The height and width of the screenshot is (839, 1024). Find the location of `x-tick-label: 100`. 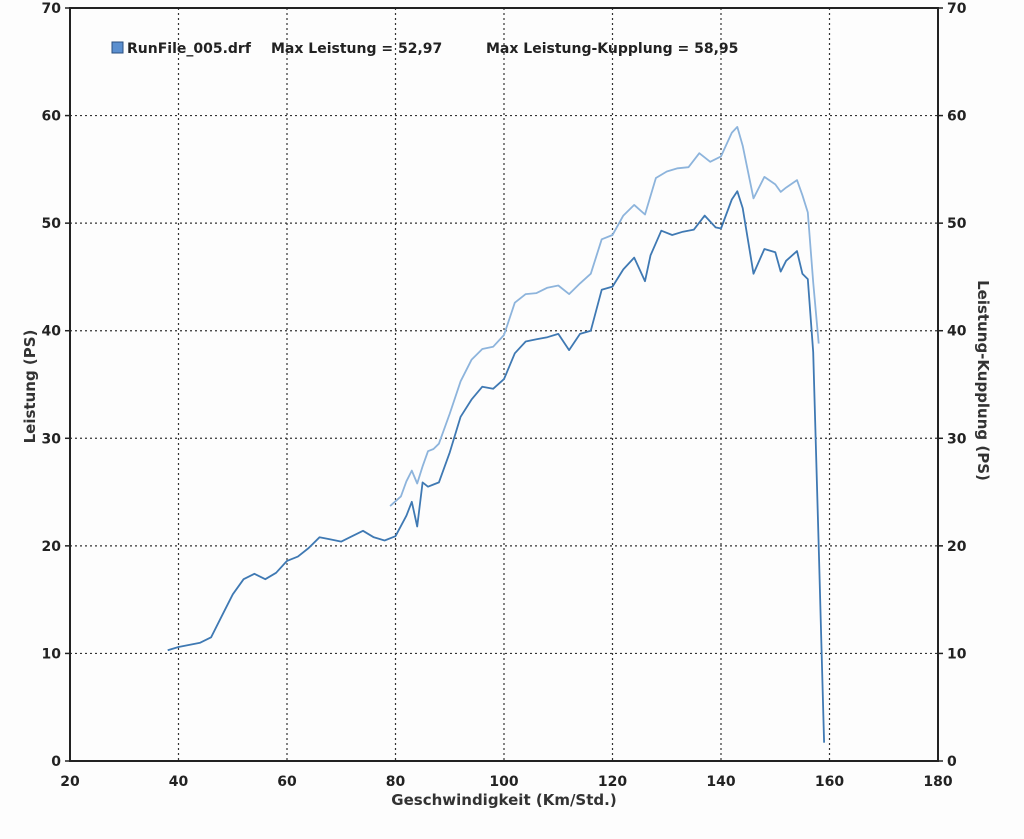

x-tick-label: 100 is located at coordinates (503, 782).